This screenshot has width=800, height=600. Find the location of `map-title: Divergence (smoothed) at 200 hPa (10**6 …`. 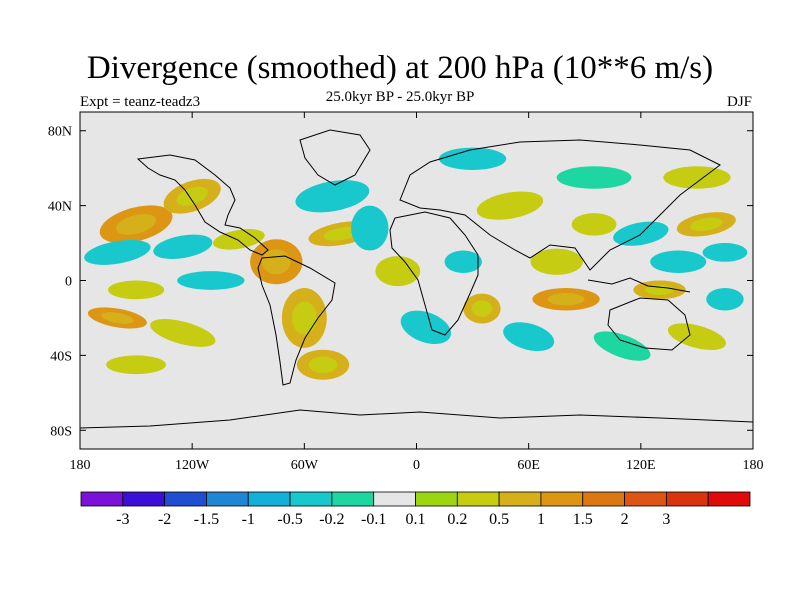

map-title: Divergence (smoothed) at 200 hPa (10**6 … is located at coordinates (400, 68).